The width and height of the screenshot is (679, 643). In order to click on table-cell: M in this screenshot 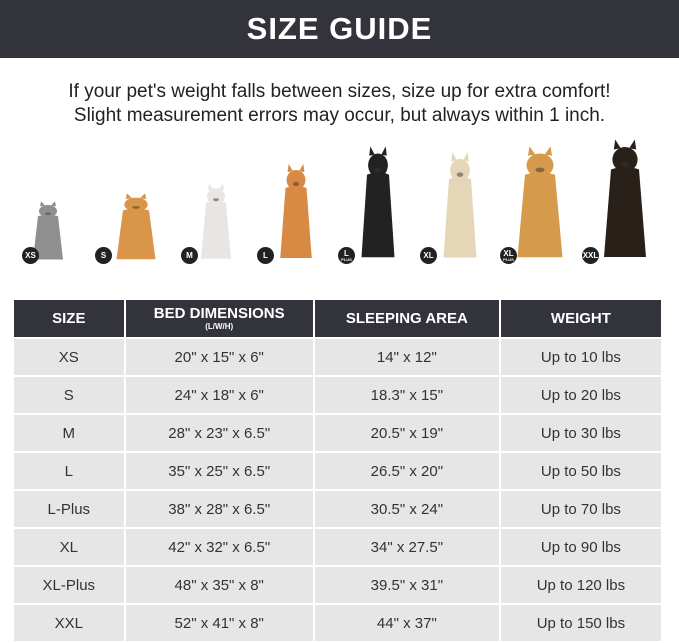, I will do `click(69, 433)`.